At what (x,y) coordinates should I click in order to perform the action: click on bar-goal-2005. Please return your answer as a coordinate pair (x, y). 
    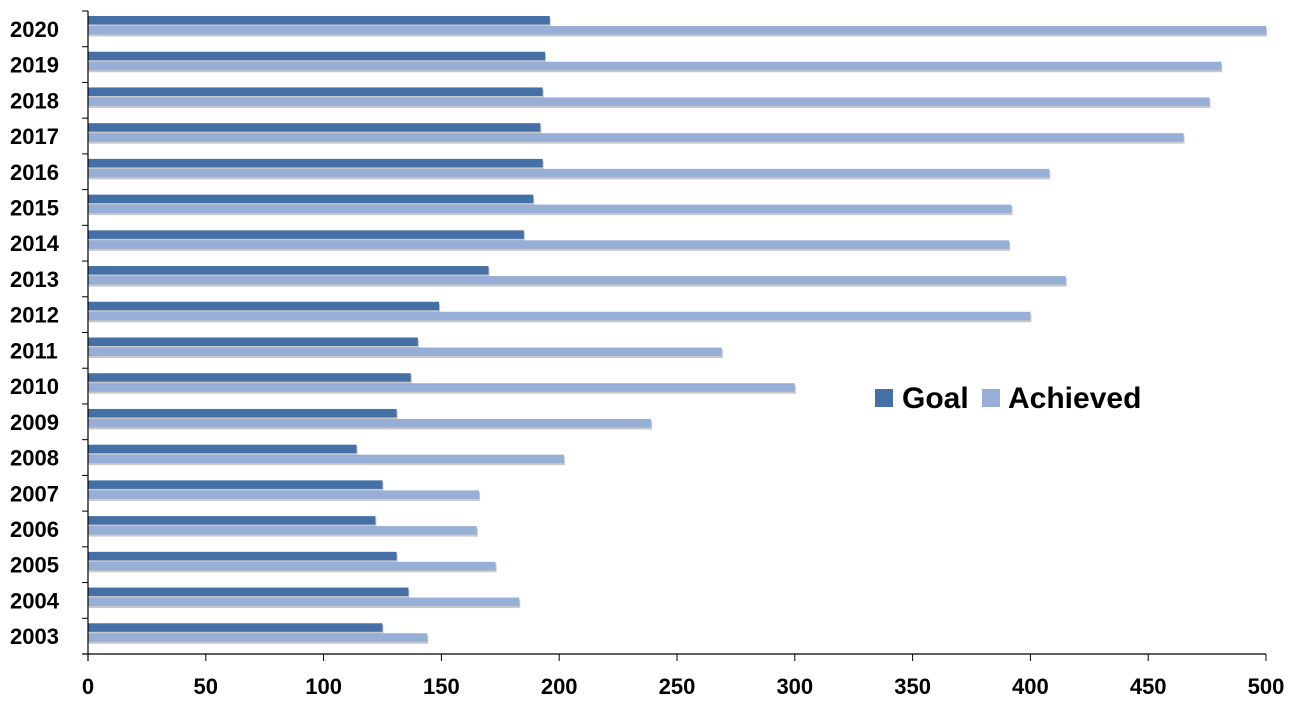
    Looking at the image, I should click on (242, 556).